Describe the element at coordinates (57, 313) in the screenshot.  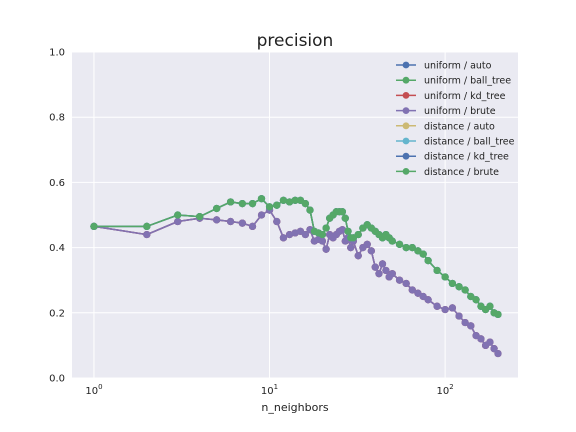
I see `y-tick-label: 0.2` at that location.